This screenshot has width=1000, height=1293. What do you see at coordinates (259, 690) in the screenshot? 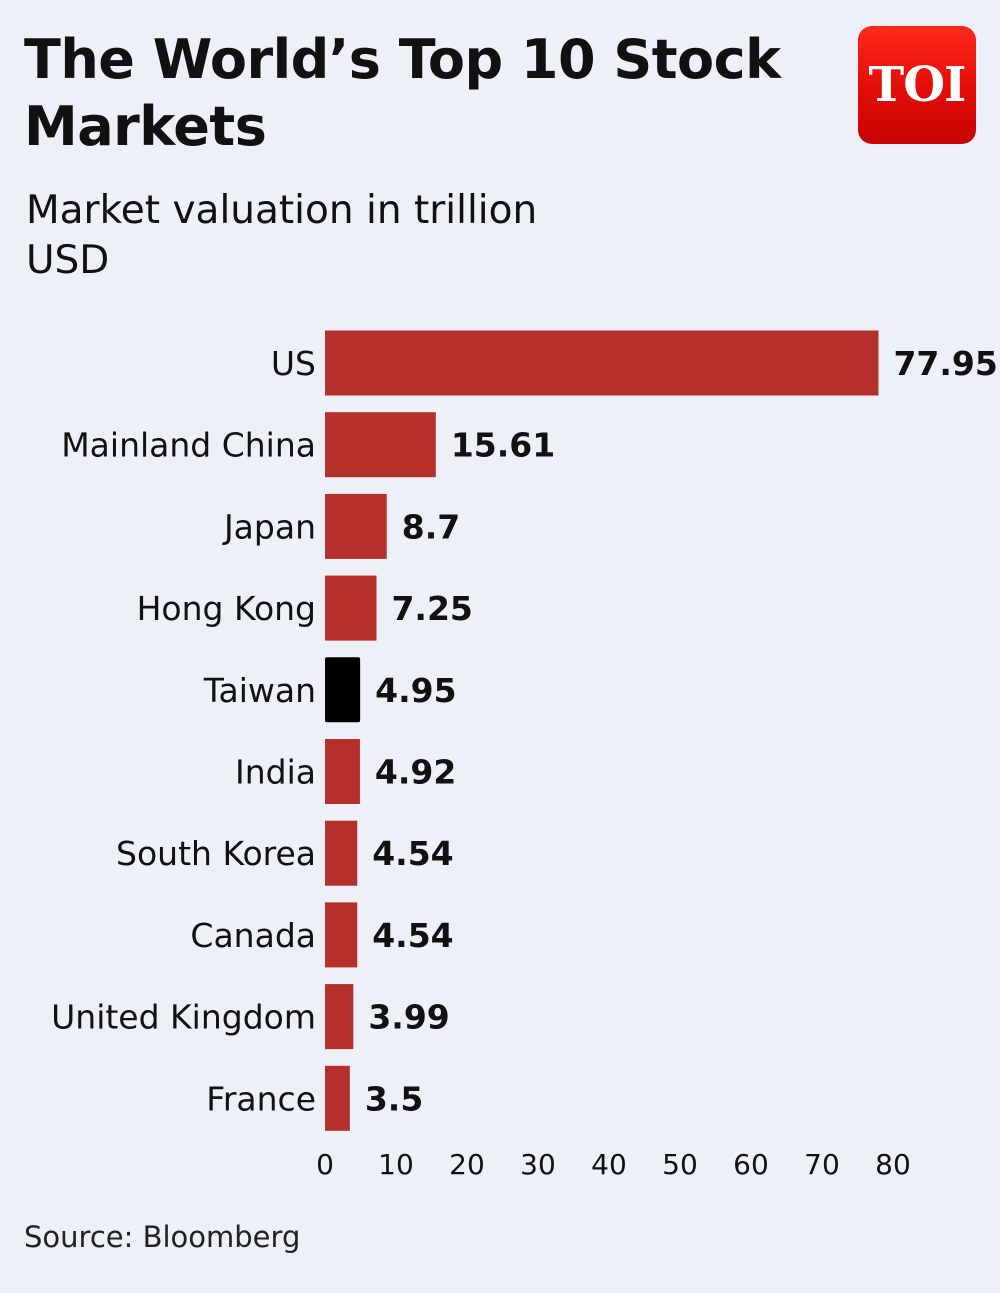
I see `category-label-taiwan: Taiwan` at bounding box center [259, 690].